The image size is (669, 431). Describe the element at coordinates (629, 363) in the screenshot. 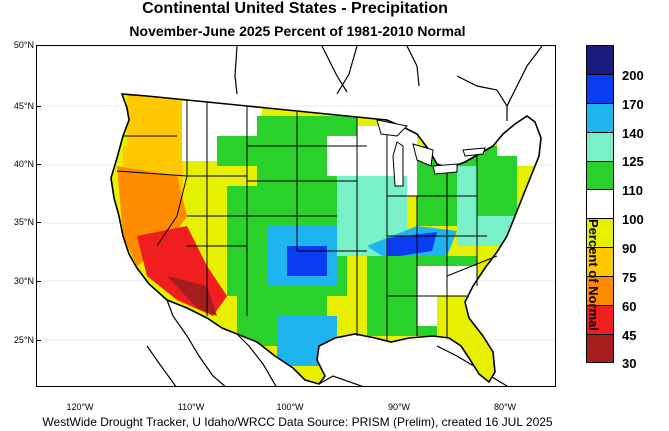

I see `legend-label-30: 30` at that location.